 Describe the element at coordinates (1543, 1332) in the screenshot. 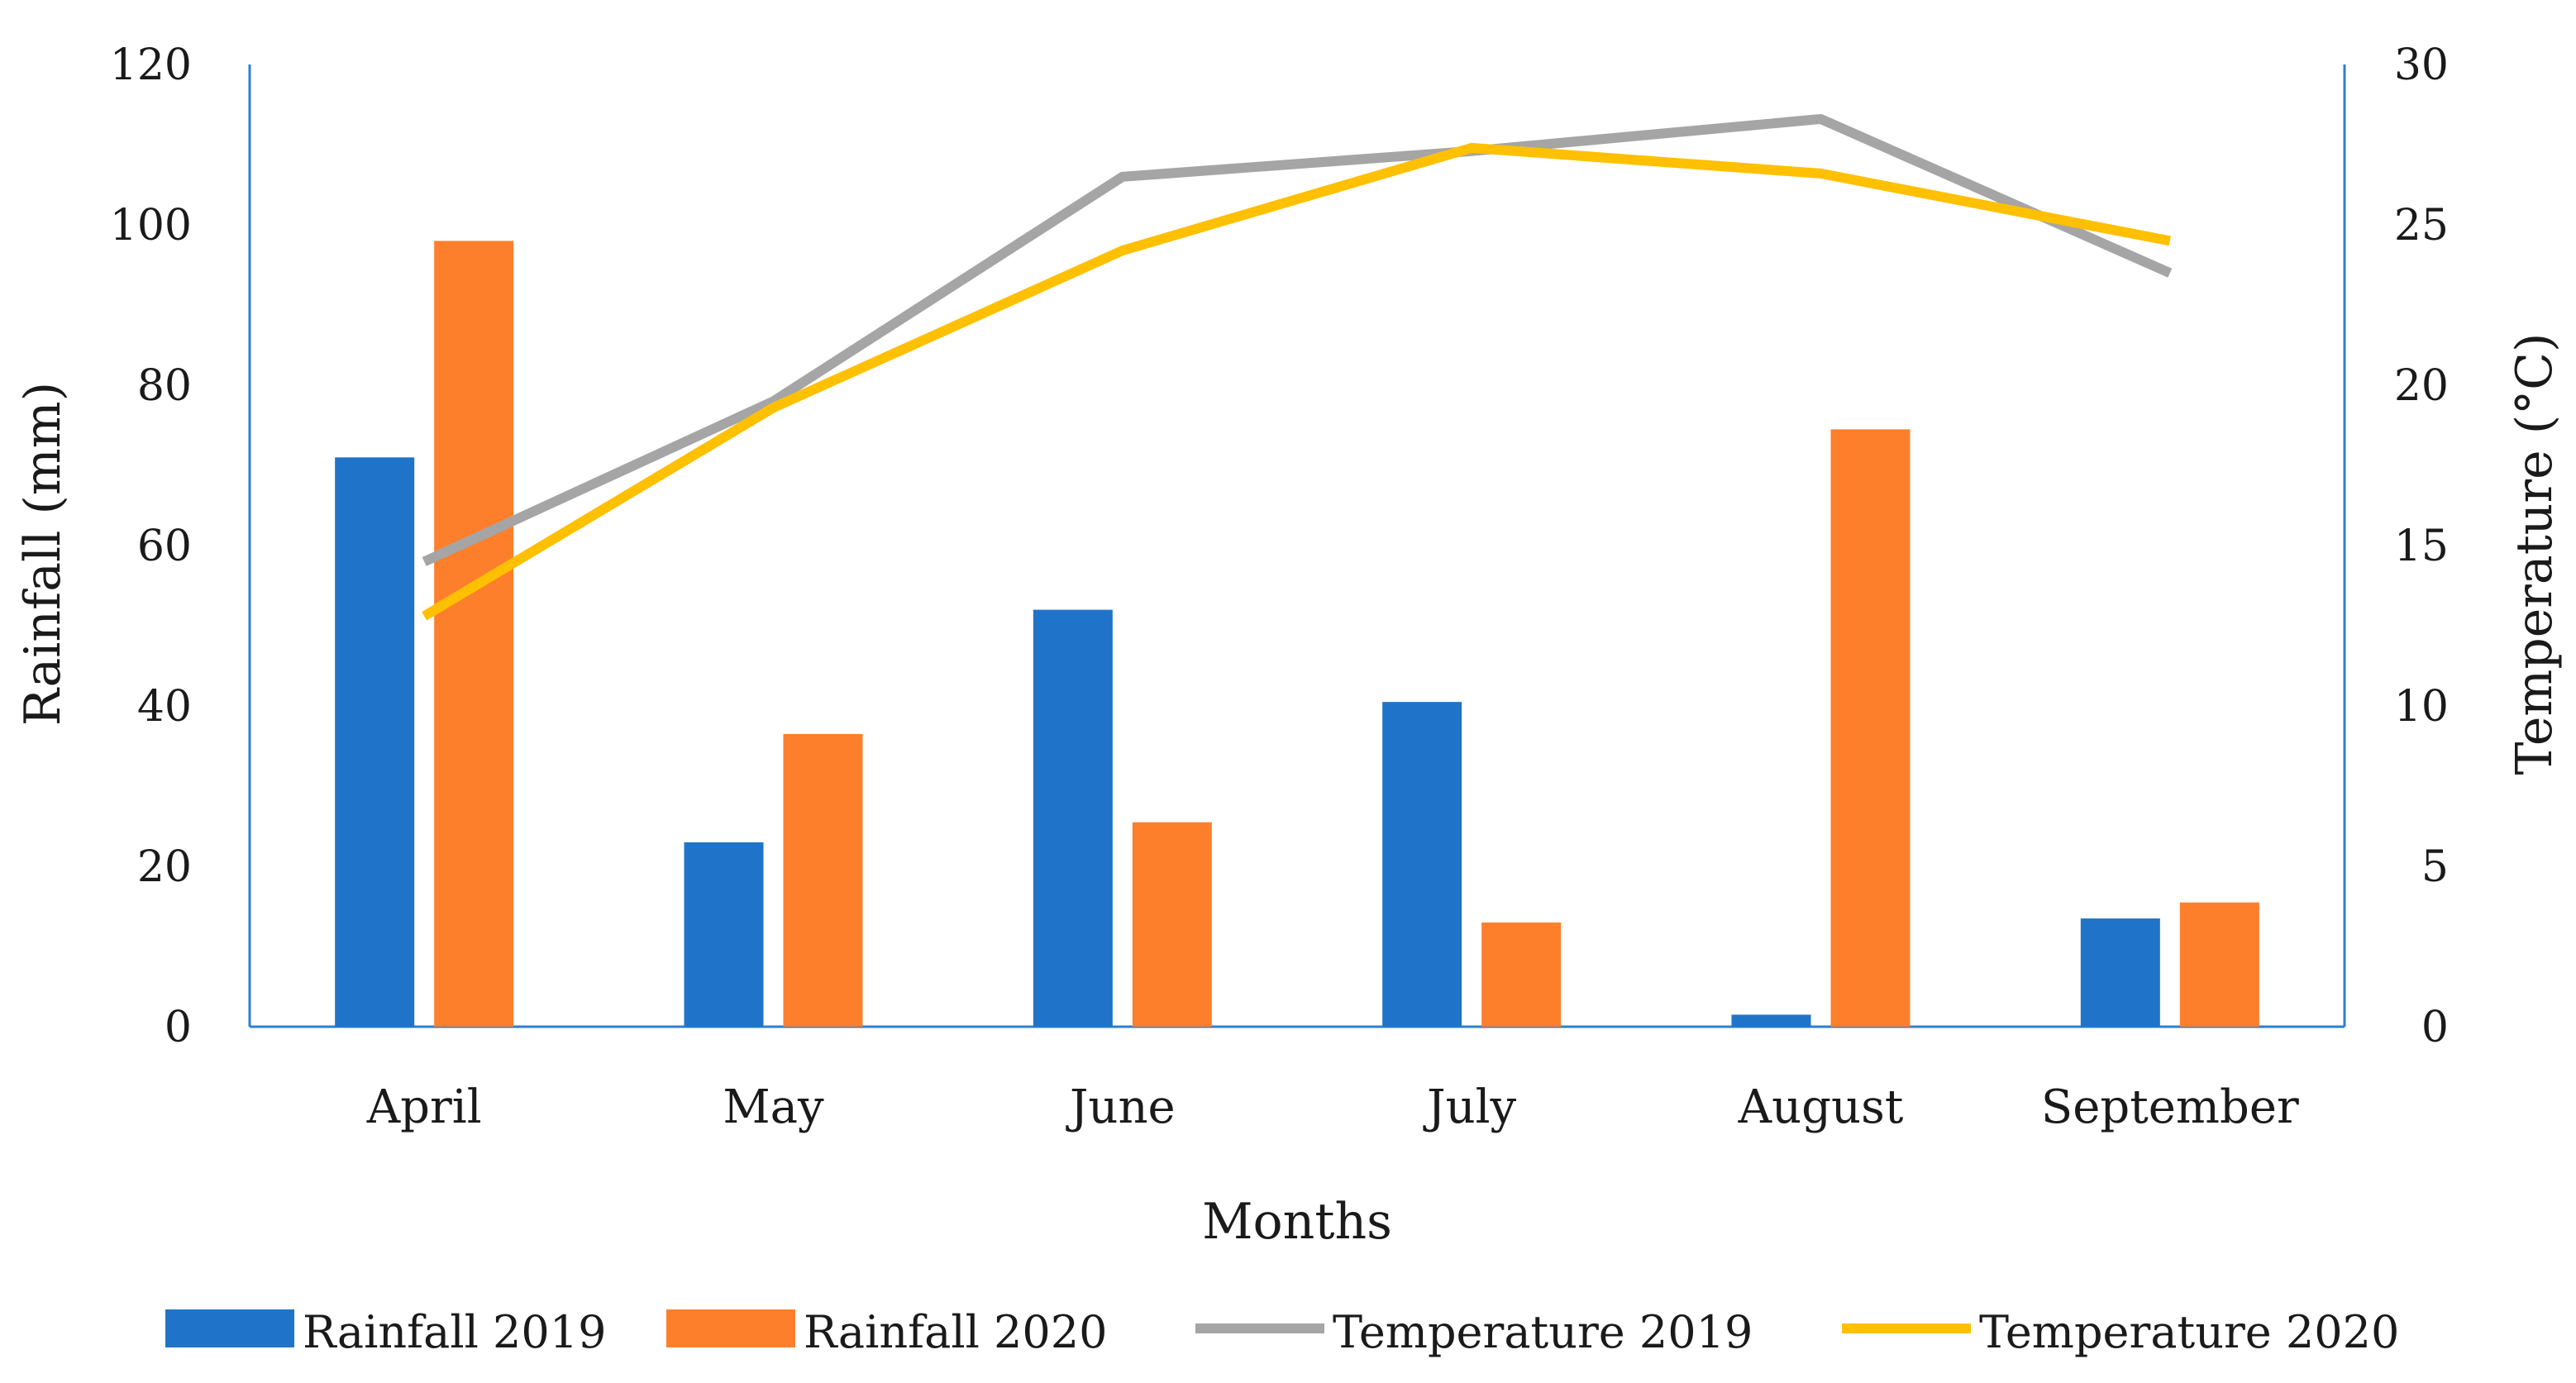

I see `legend-label-temperature-2019: Temperature 2019` at that location.